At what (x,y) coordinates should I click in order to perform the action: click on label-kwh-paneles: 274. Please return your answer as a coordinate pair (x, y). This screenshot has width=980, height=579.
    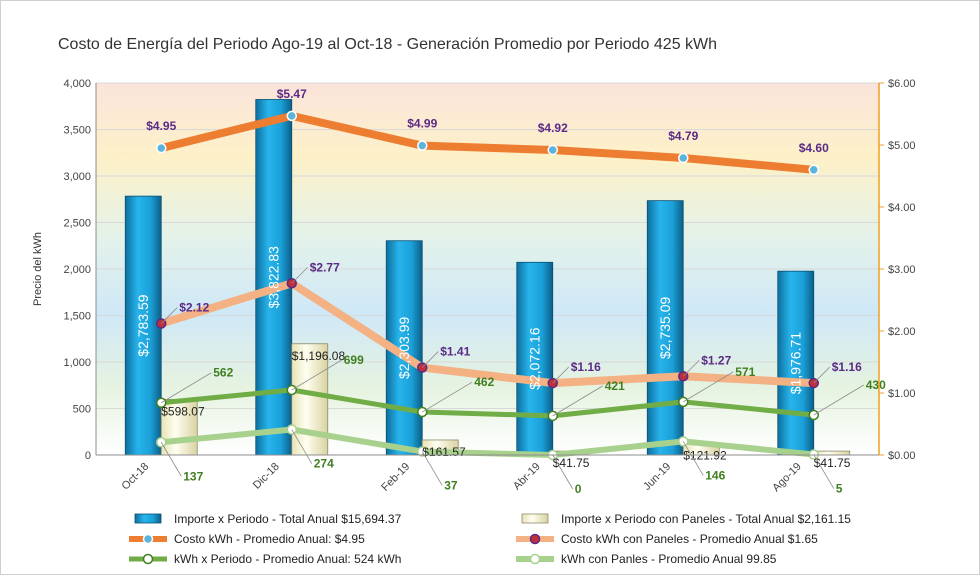
    Looking at the image, I should click on (324, 464).